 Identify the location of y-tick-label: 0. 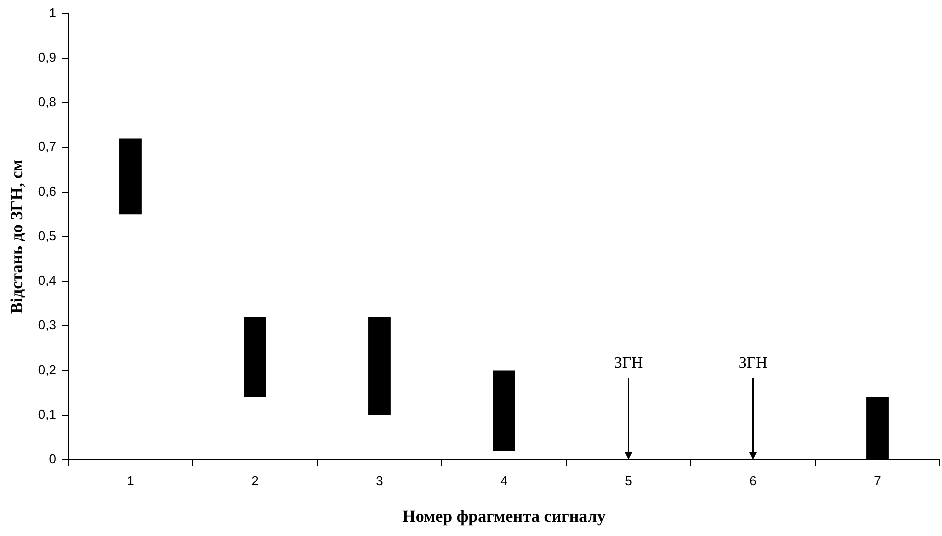
(52, 459).